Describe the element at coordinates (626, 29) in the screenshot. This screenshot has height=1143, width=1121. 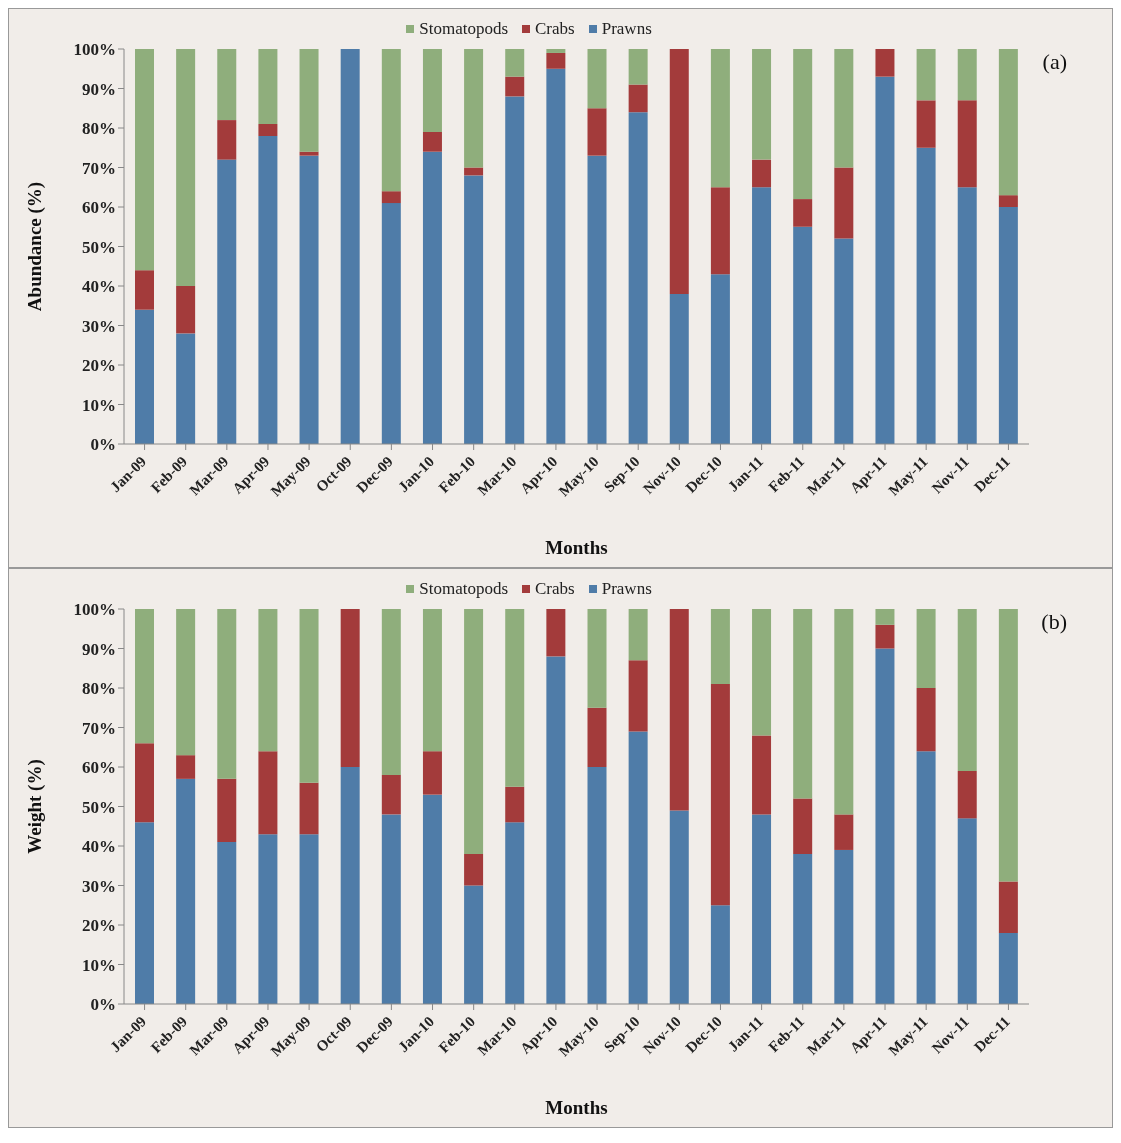
I see `legend-label: Prawns` at that location.